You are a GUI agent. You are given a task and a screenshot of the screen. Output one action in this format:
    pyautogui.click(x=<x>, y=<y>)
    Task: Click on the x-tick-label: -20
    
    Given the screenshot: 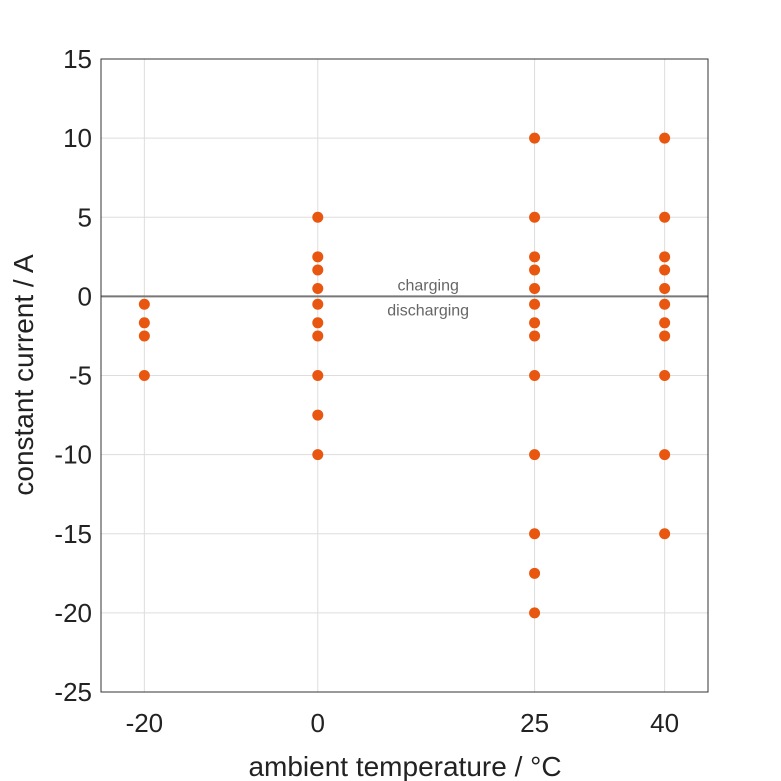 What is the action you would take?
    pyautogui.click(x=145, y=723)
    